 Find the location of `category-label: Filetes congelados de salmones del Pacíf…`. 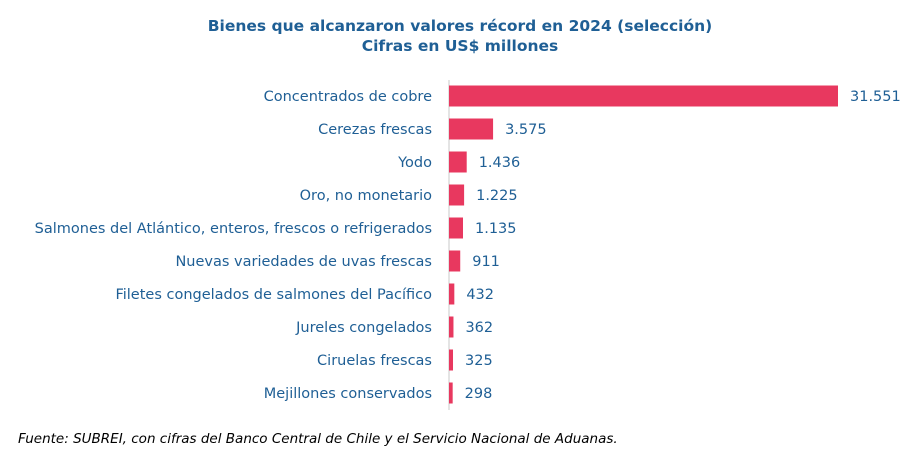

category-label: Filetes congelados de salmones del Pacíf… is located at coordinates (273, 295).